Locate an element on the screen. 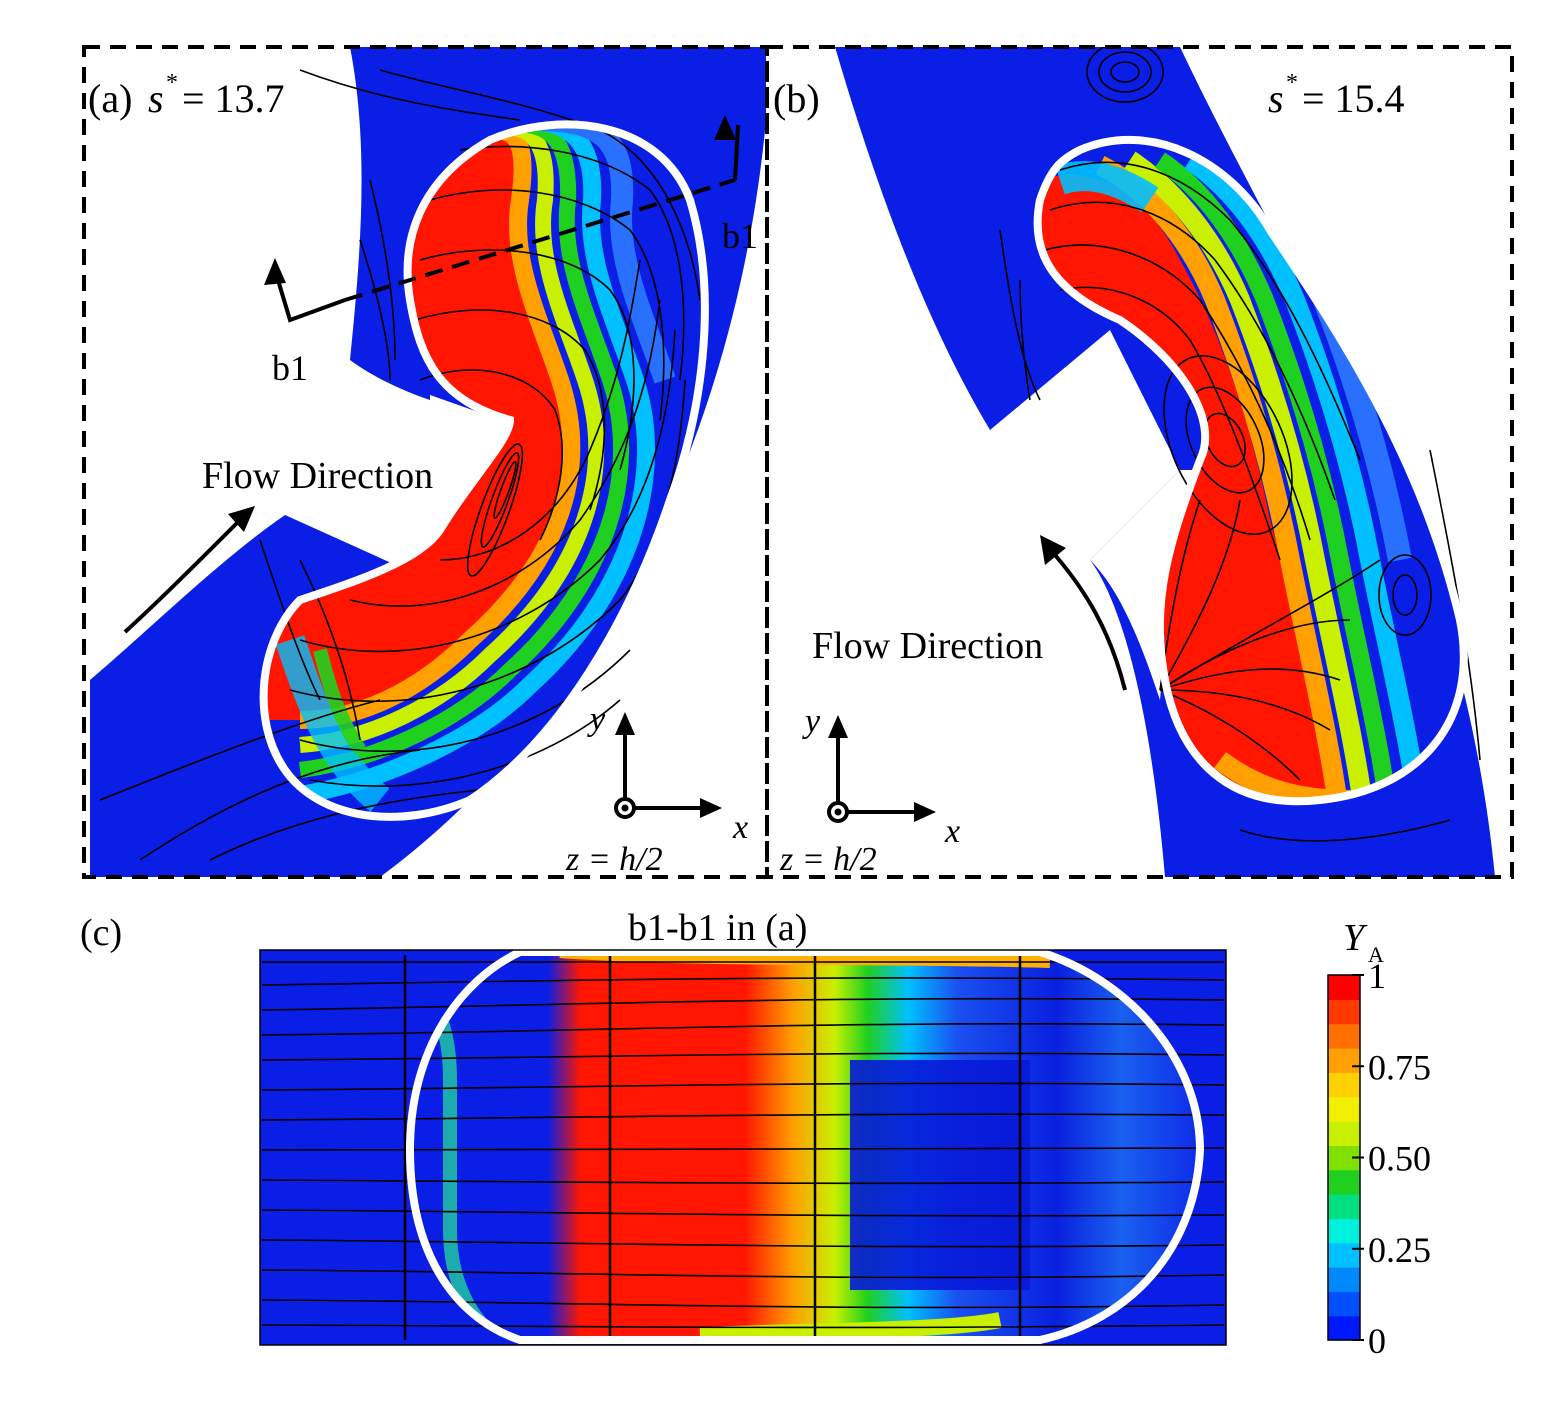 This screenshot has height=1405, width=1547. axis-x-label-b: x is located at coordinates (952, 831).